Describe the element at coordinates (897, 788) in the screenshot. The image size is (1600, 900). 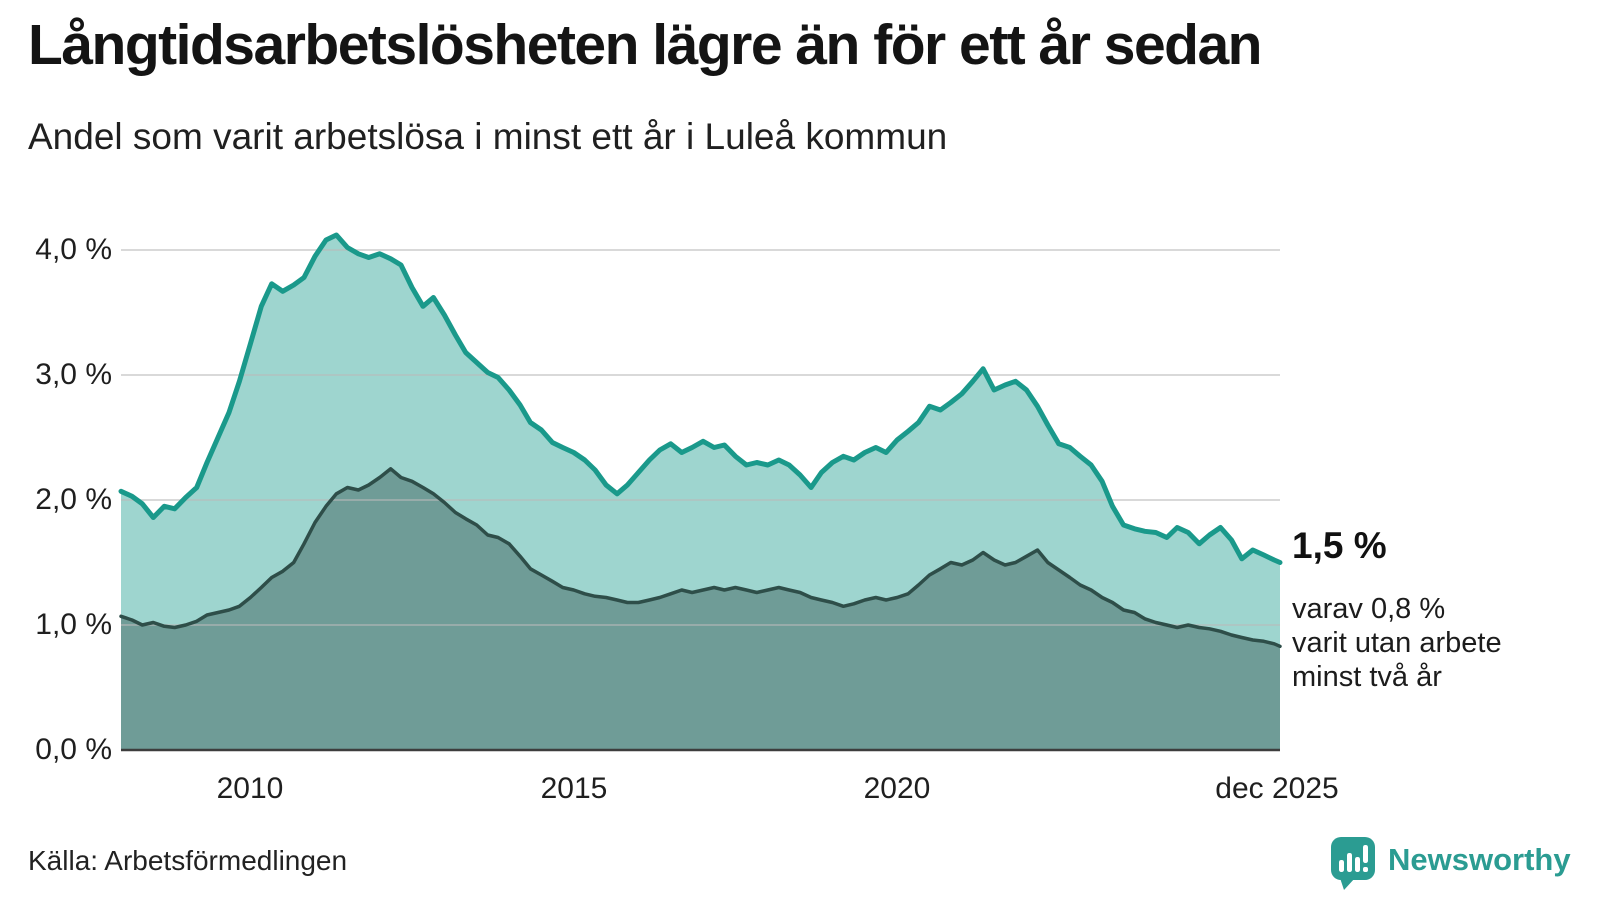
I see `x-axis-tick-2020: 2020` at that location.